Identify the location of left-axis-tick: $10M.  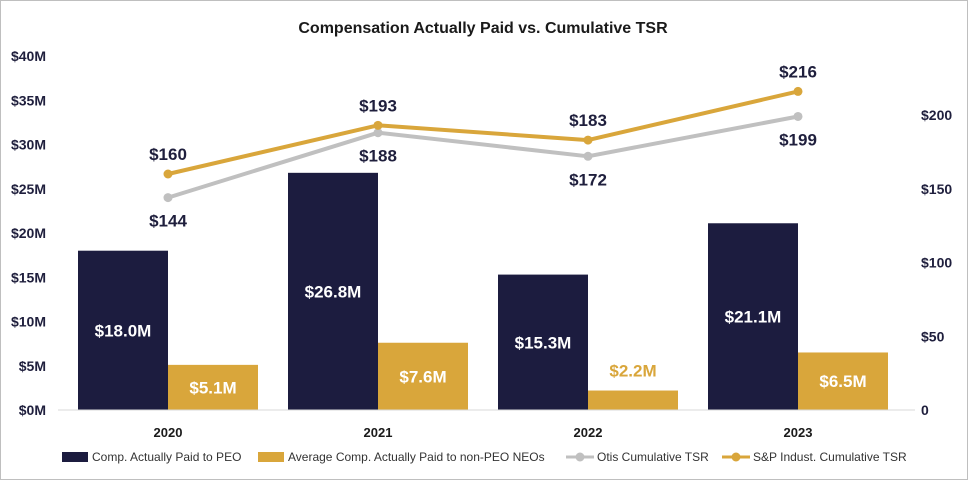
(28, 322).